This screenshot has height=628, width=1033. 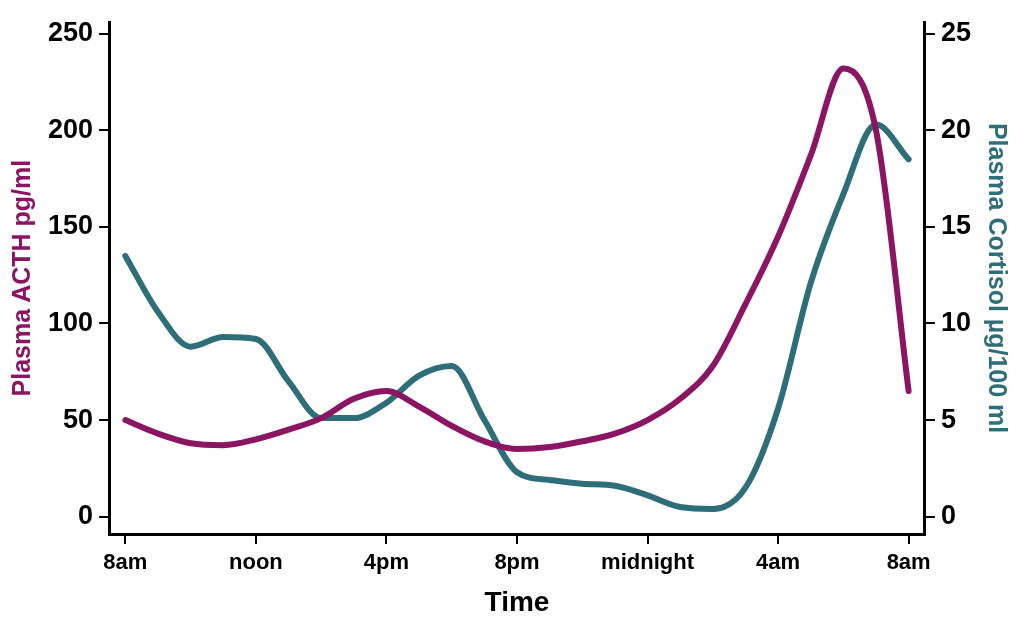 What do you see at coordinates (998, 278) in the screenshot?
I see `y2-axis-title: Plasma Cortisol µg/100 ml` at bounding box center [998, 278].